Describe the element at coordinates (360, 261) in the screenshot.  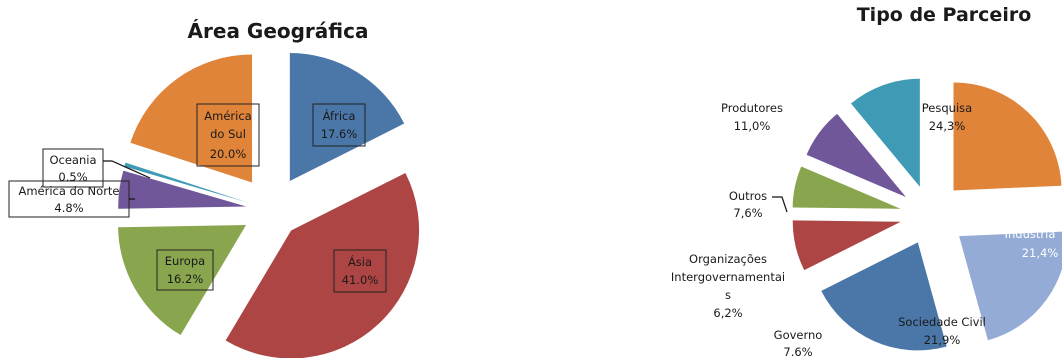
I see `slice-name: Ásia` at that location.